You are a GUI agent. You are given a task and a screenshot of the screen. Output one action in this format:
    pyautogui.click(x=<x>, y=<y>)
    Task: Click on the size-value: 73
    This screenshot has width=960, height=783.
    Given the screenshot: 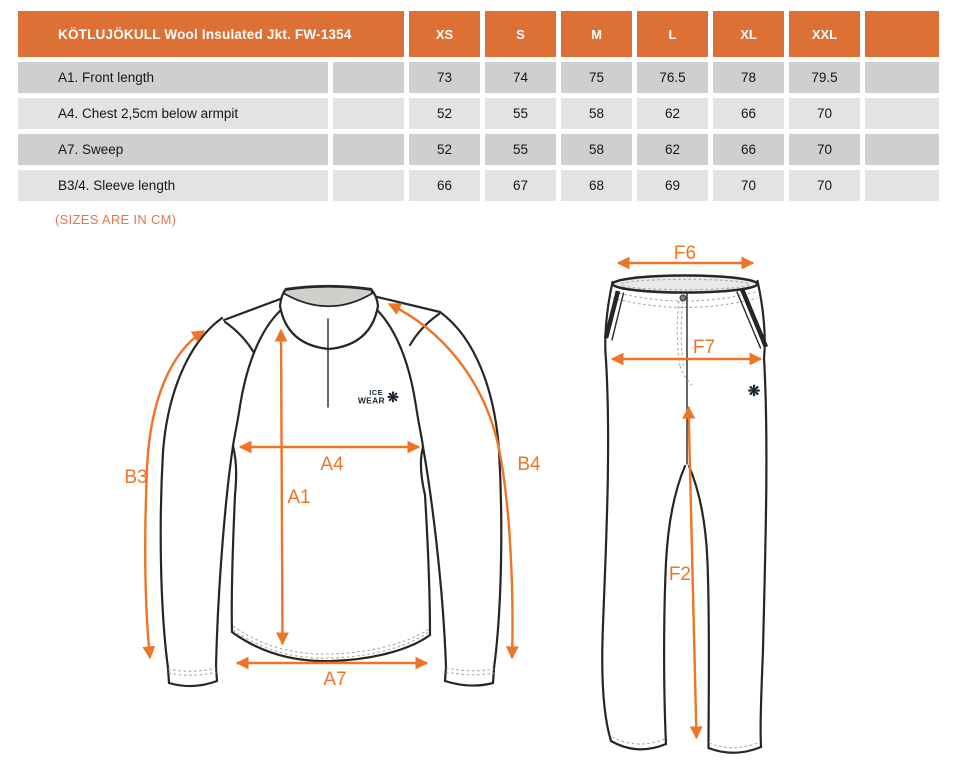 What is the action you would take?
    pyautogui.click(x=444, y=77)
    